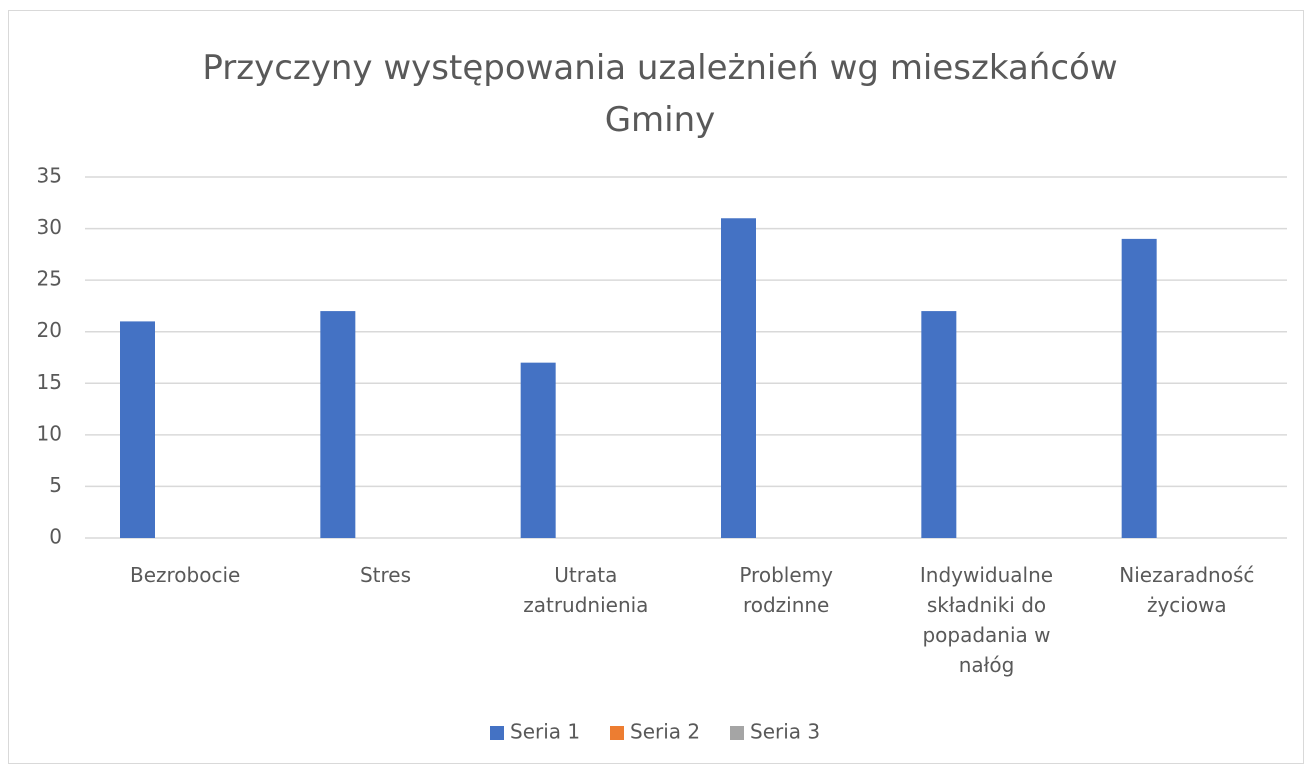 The width and height of the screenshot is (1314, 771). Describe the element at coordinates (185, 575) in the screenshot. I see `x-tick-label: Bezrobocie` at that location.